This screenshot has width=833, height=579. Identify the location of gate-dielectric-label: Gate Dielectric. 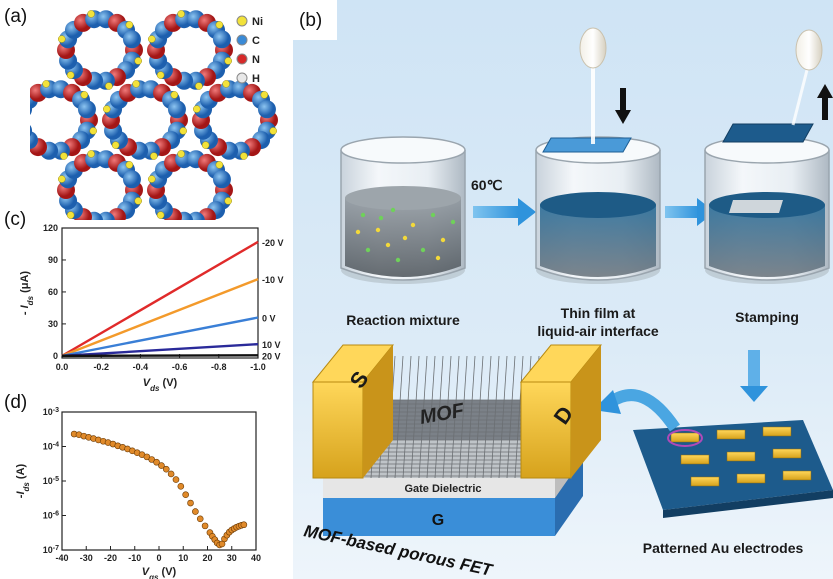
(442, 489).